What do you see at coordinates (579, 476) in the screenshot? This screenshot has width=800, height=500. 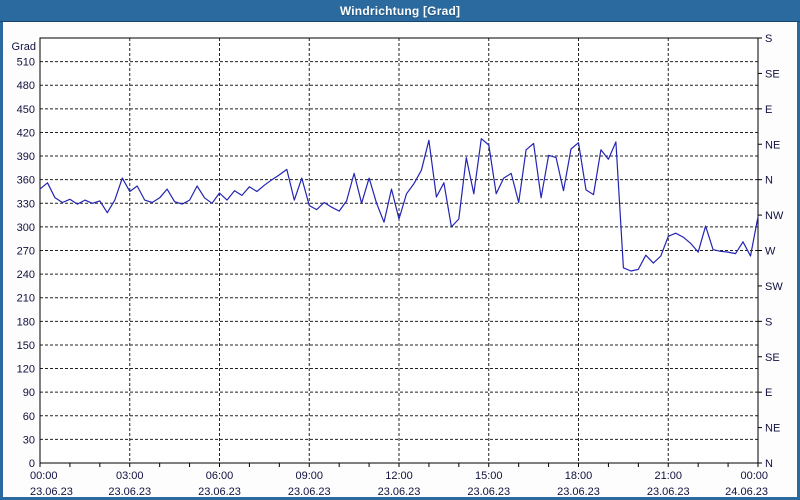 I see `x-axis-time-label: 18:00` at bounding box center [579, 476].